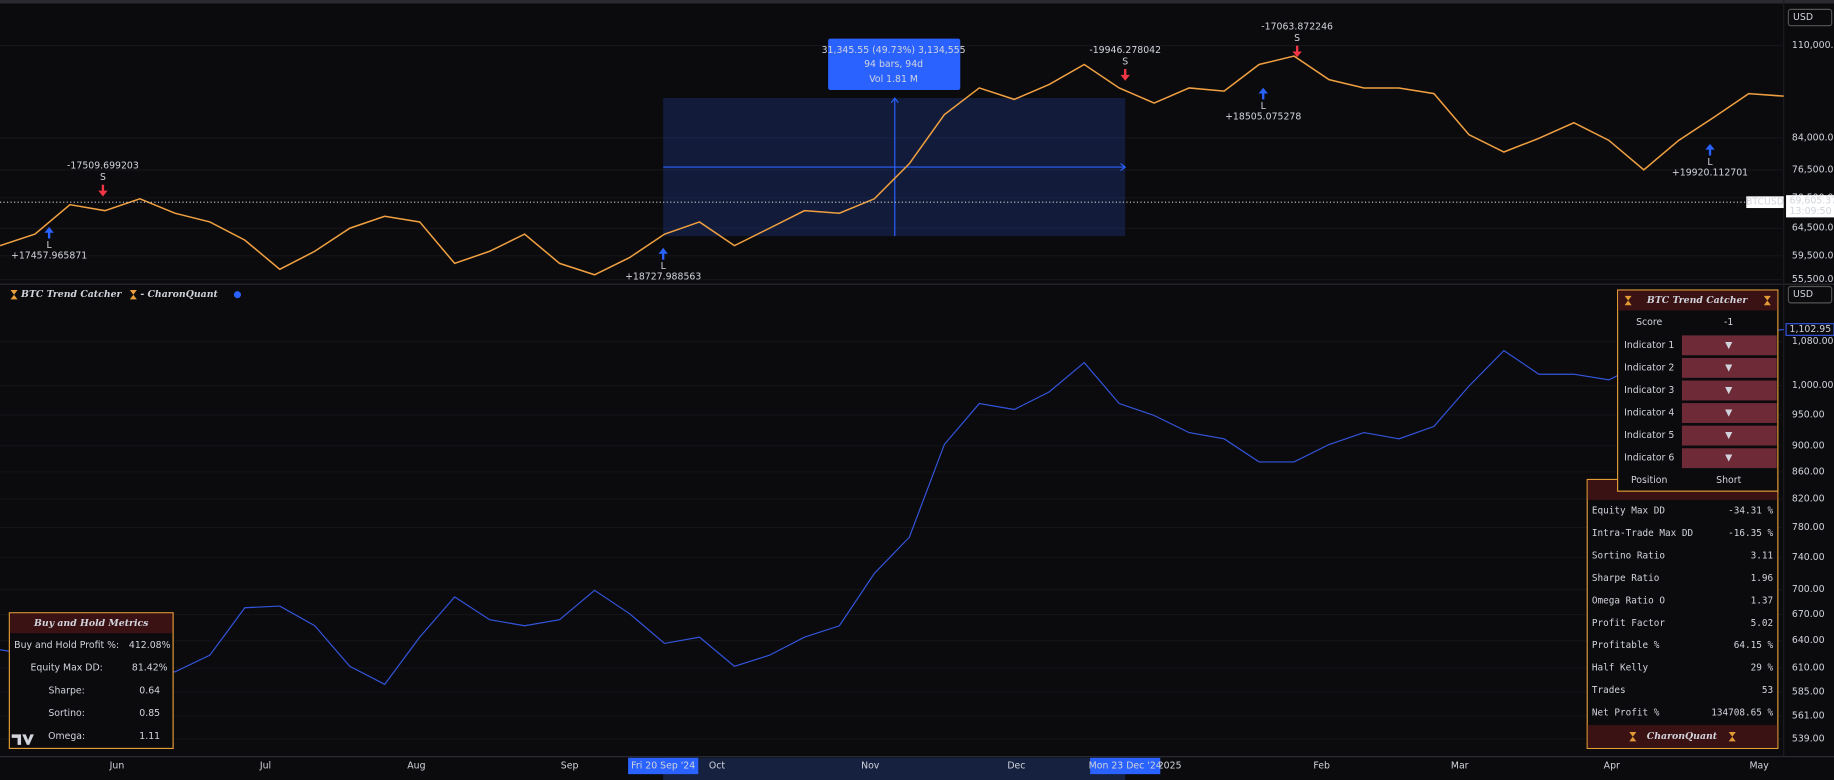 The width and height of the screenshot is (1834, 780). What do you see at coordinates (1808, 589) in the screenshot?
I see `equity-tick-label: 700.00` at bounding box center [1808, 589].